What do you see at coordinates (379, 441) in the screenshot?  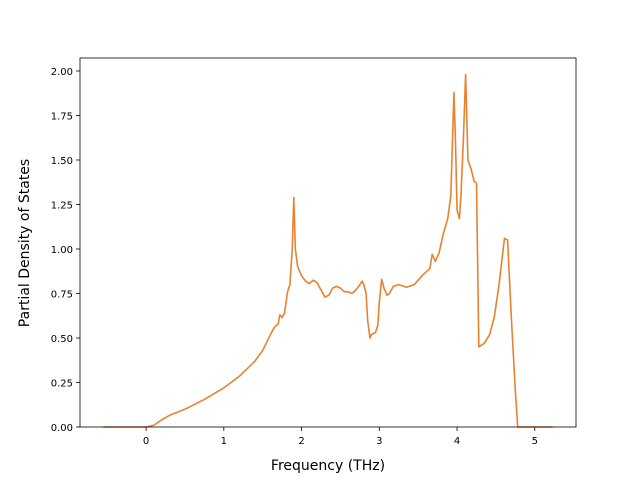 I see `x-tick-label: 3` at bounding box center [379, 441].